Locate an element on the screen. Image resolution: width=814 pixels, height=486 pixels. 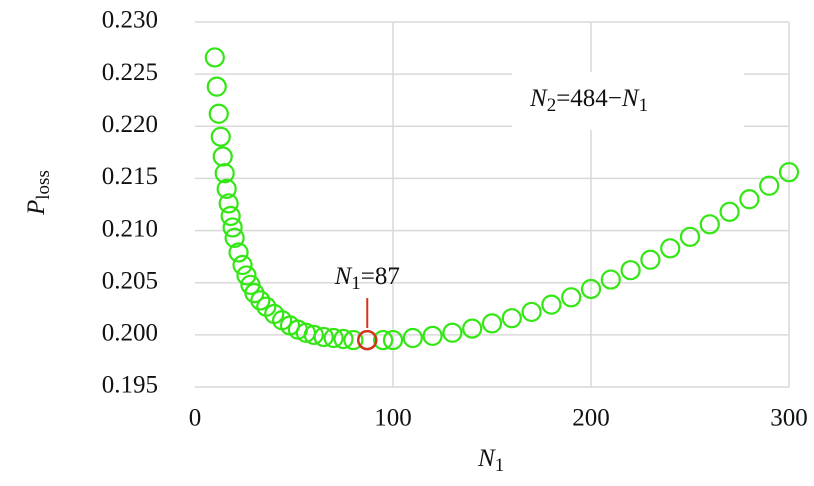
highlight-point is located at coordinates (367, 340).